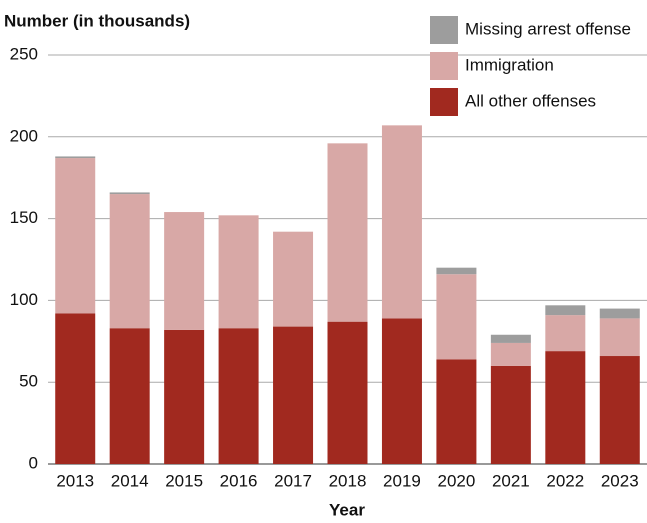 This screenshot has height=523, width=647. I want to click on y-tick-label: 150, so click(24, 217).